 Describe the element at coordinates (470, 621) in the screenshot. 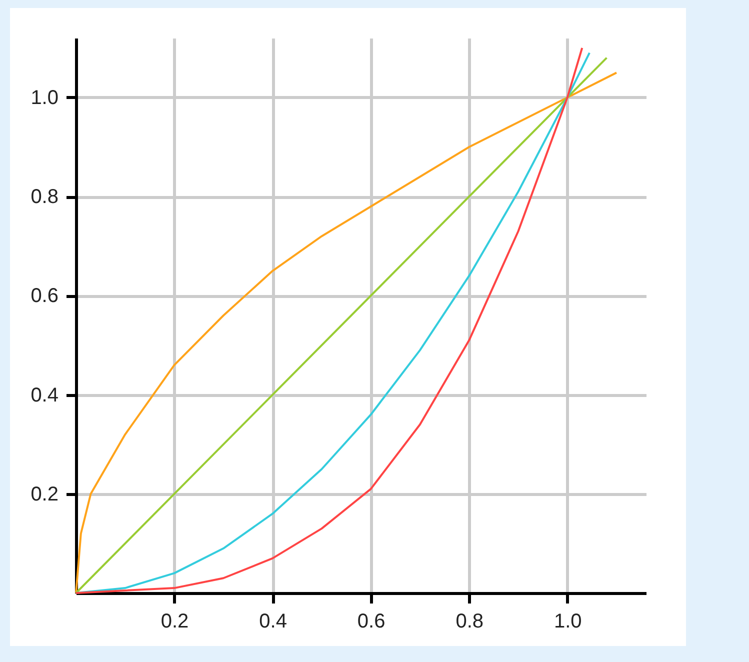

I see `x-tick-label: 0.8` at that location.